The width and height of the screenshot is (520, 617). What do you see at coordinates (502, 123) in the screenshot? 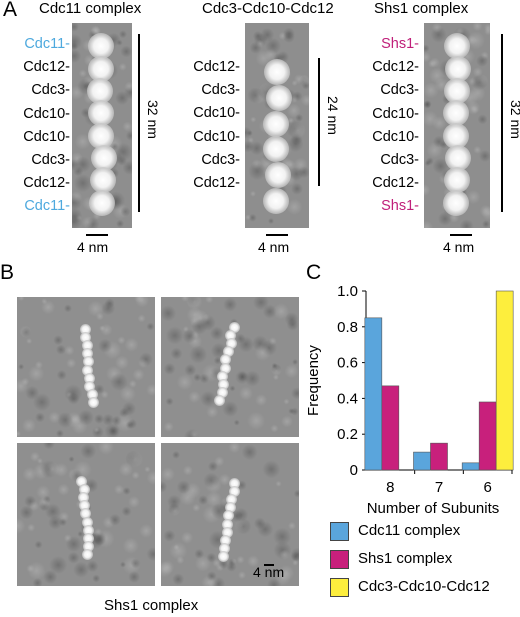
I see `shs1-length-scale-bar` at bounding box center [502, 123].